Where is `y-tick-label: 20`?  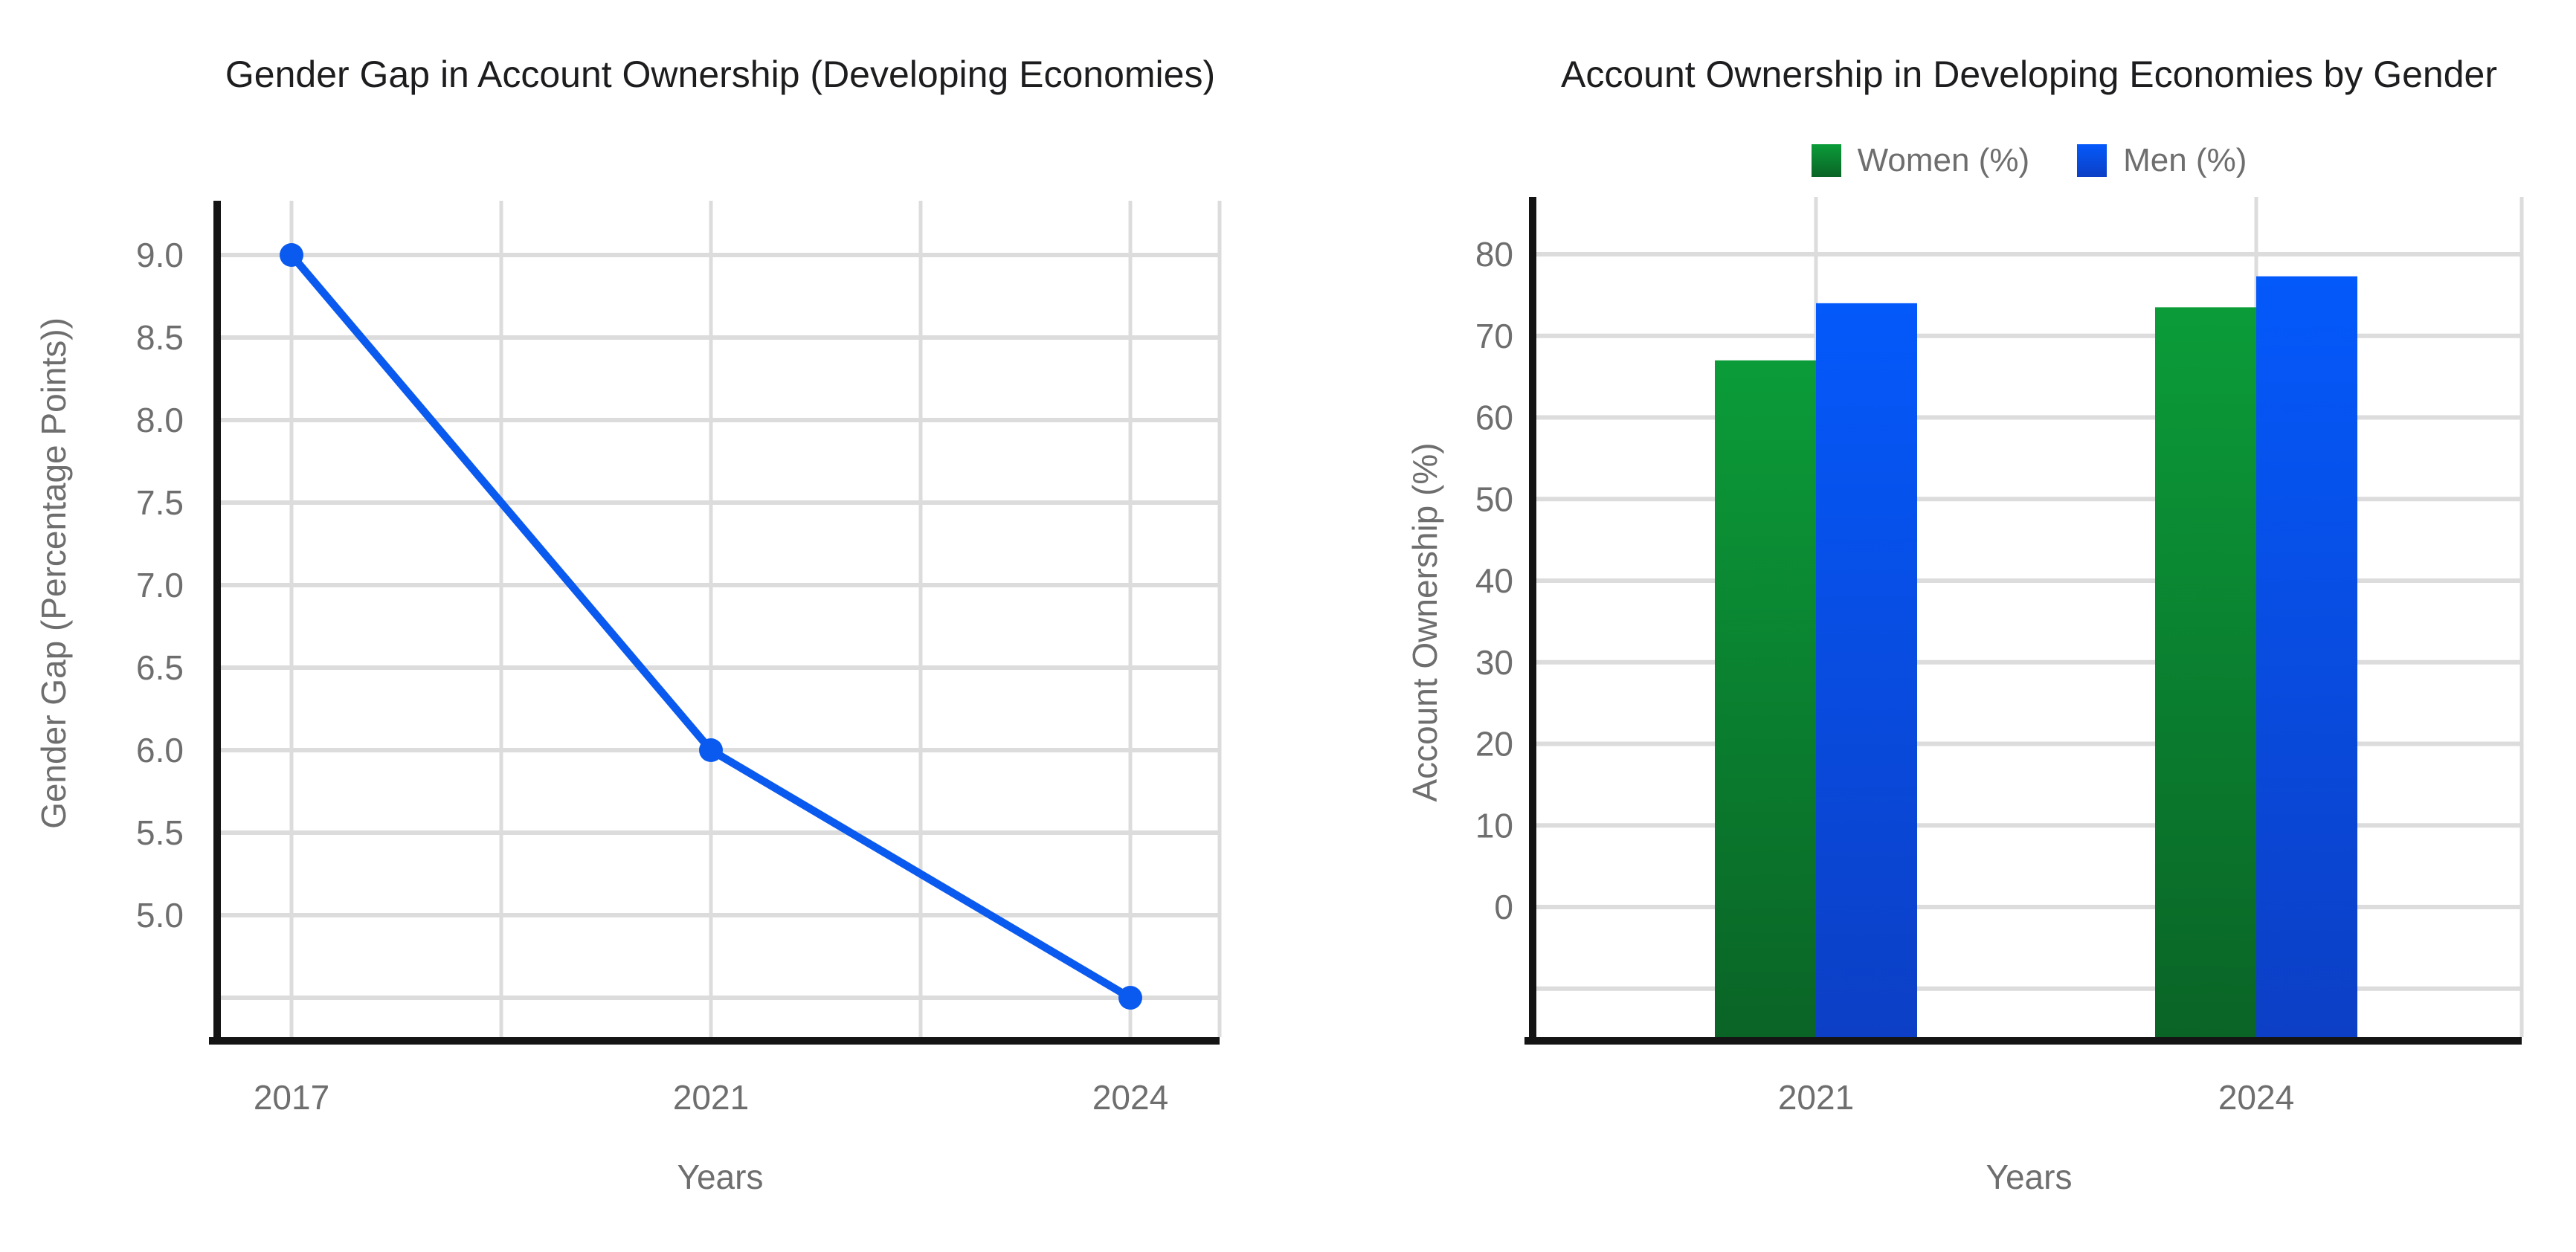
y-tick-label: 20 is located at coordinates (1494, 745).